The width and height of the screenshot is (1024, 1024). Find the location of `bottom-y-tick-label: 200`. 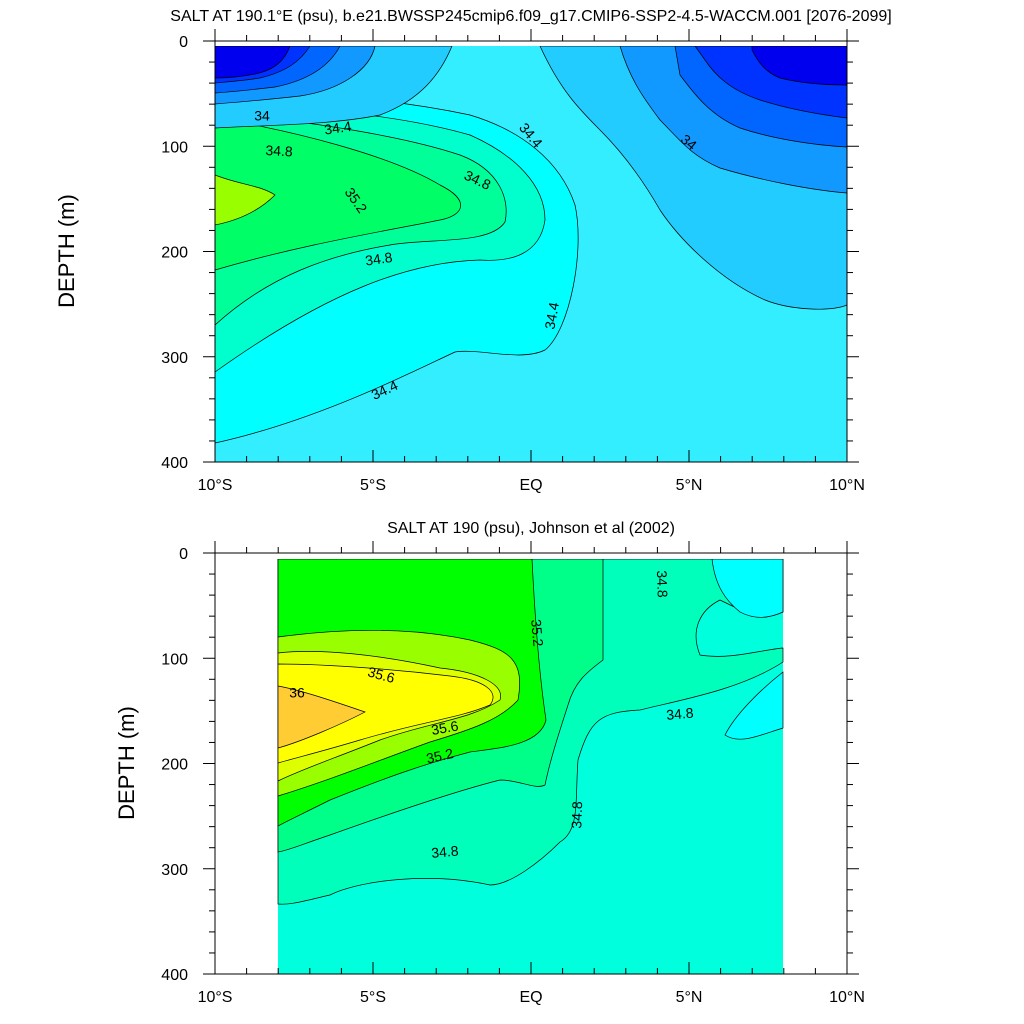

bottom-y-tick-label: 200 is located at coordinates (174, 765).